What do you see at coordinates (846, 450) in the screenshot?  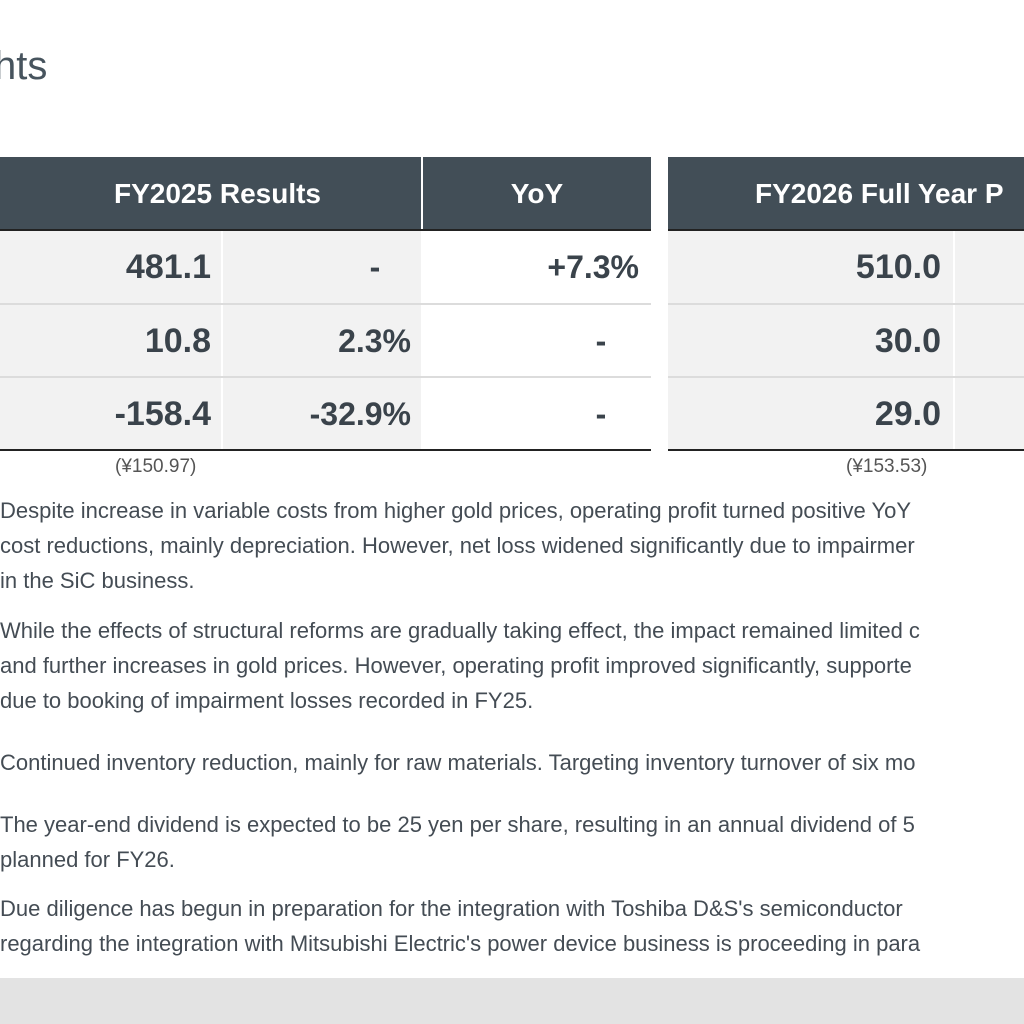 I see `table-bottom-rule-right` at bounding box center [846, 450].